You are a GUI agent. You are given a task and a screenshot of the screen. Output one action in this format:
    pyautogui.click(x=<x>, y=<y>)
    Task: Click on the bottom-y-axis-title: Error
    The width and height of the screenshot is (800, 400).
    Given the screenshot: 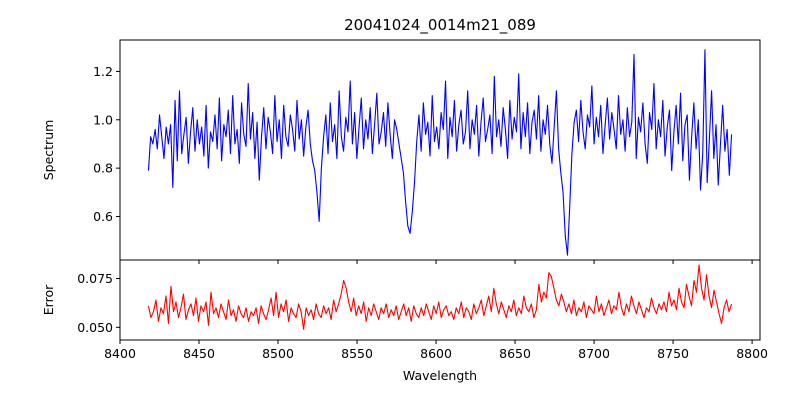 What is the action you would take?
    pyautogui.click(x=48, y=299)
    